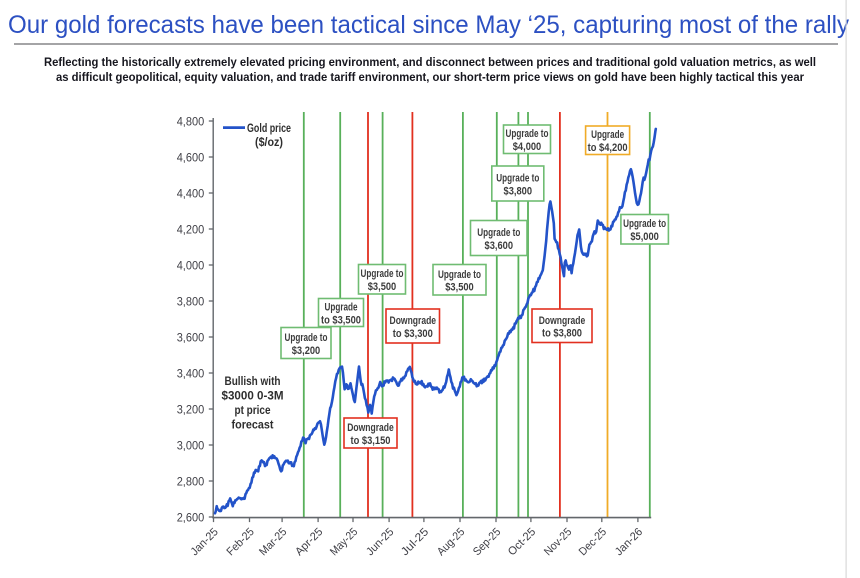  Describe the element at coordinates (269, 142) in the screenshot. I see `svg-text: ($/oz)` at that location.